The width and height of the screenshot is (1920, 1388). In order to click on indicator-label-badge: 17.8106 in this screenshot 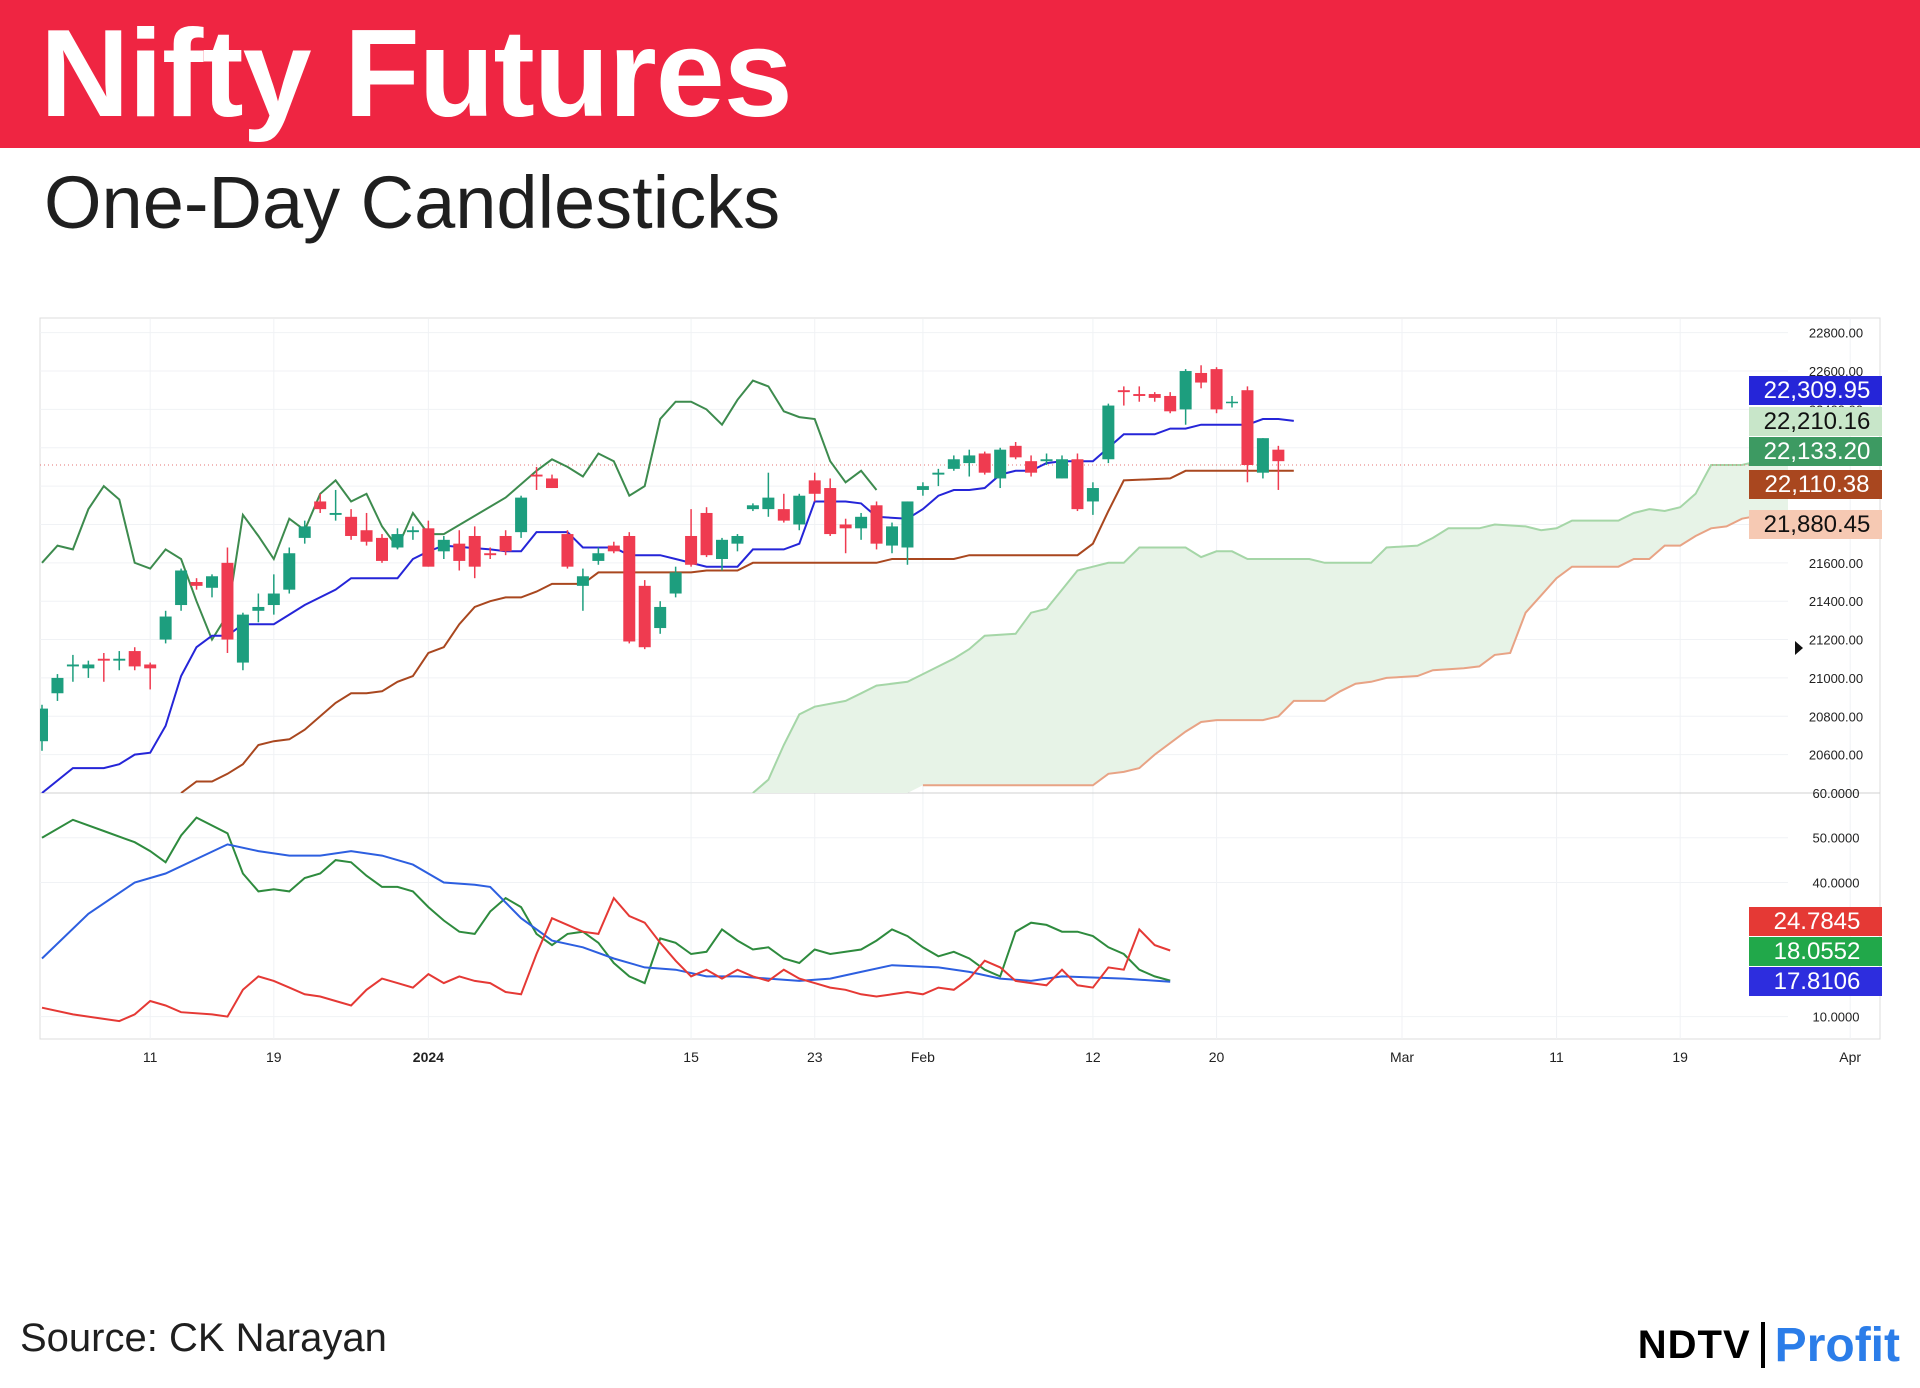, I will do `click(1815, 981)`.